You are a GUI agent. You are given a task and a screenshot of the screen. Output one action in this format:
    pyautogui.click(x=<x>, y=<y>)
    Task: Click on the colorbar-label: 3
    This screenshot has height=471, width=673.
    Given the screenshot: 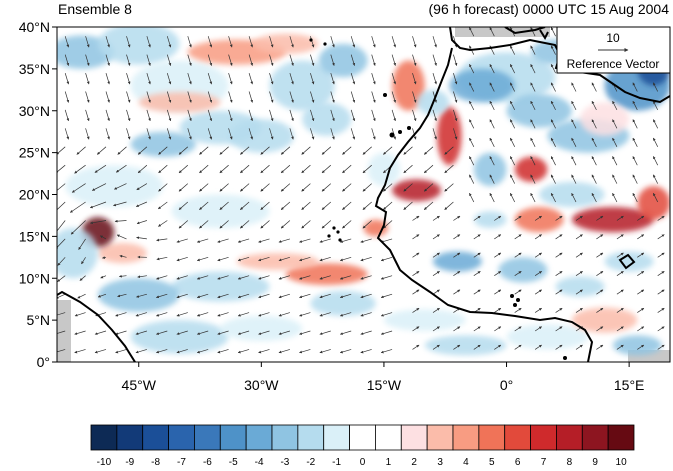 What is the action you would take?
    pyautogui.click(x=440, y=462)
    